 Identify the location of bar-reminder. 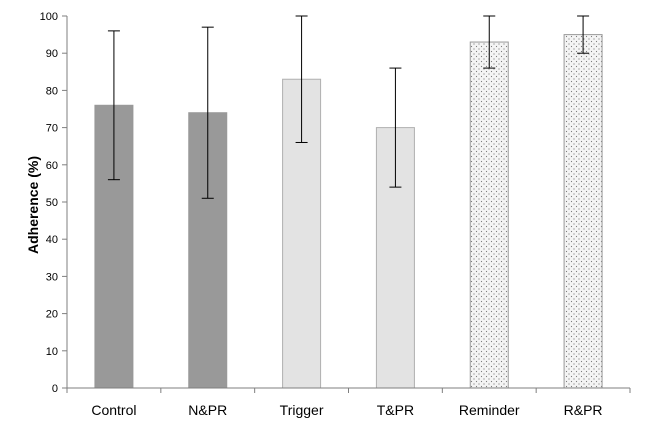
(489, 215).